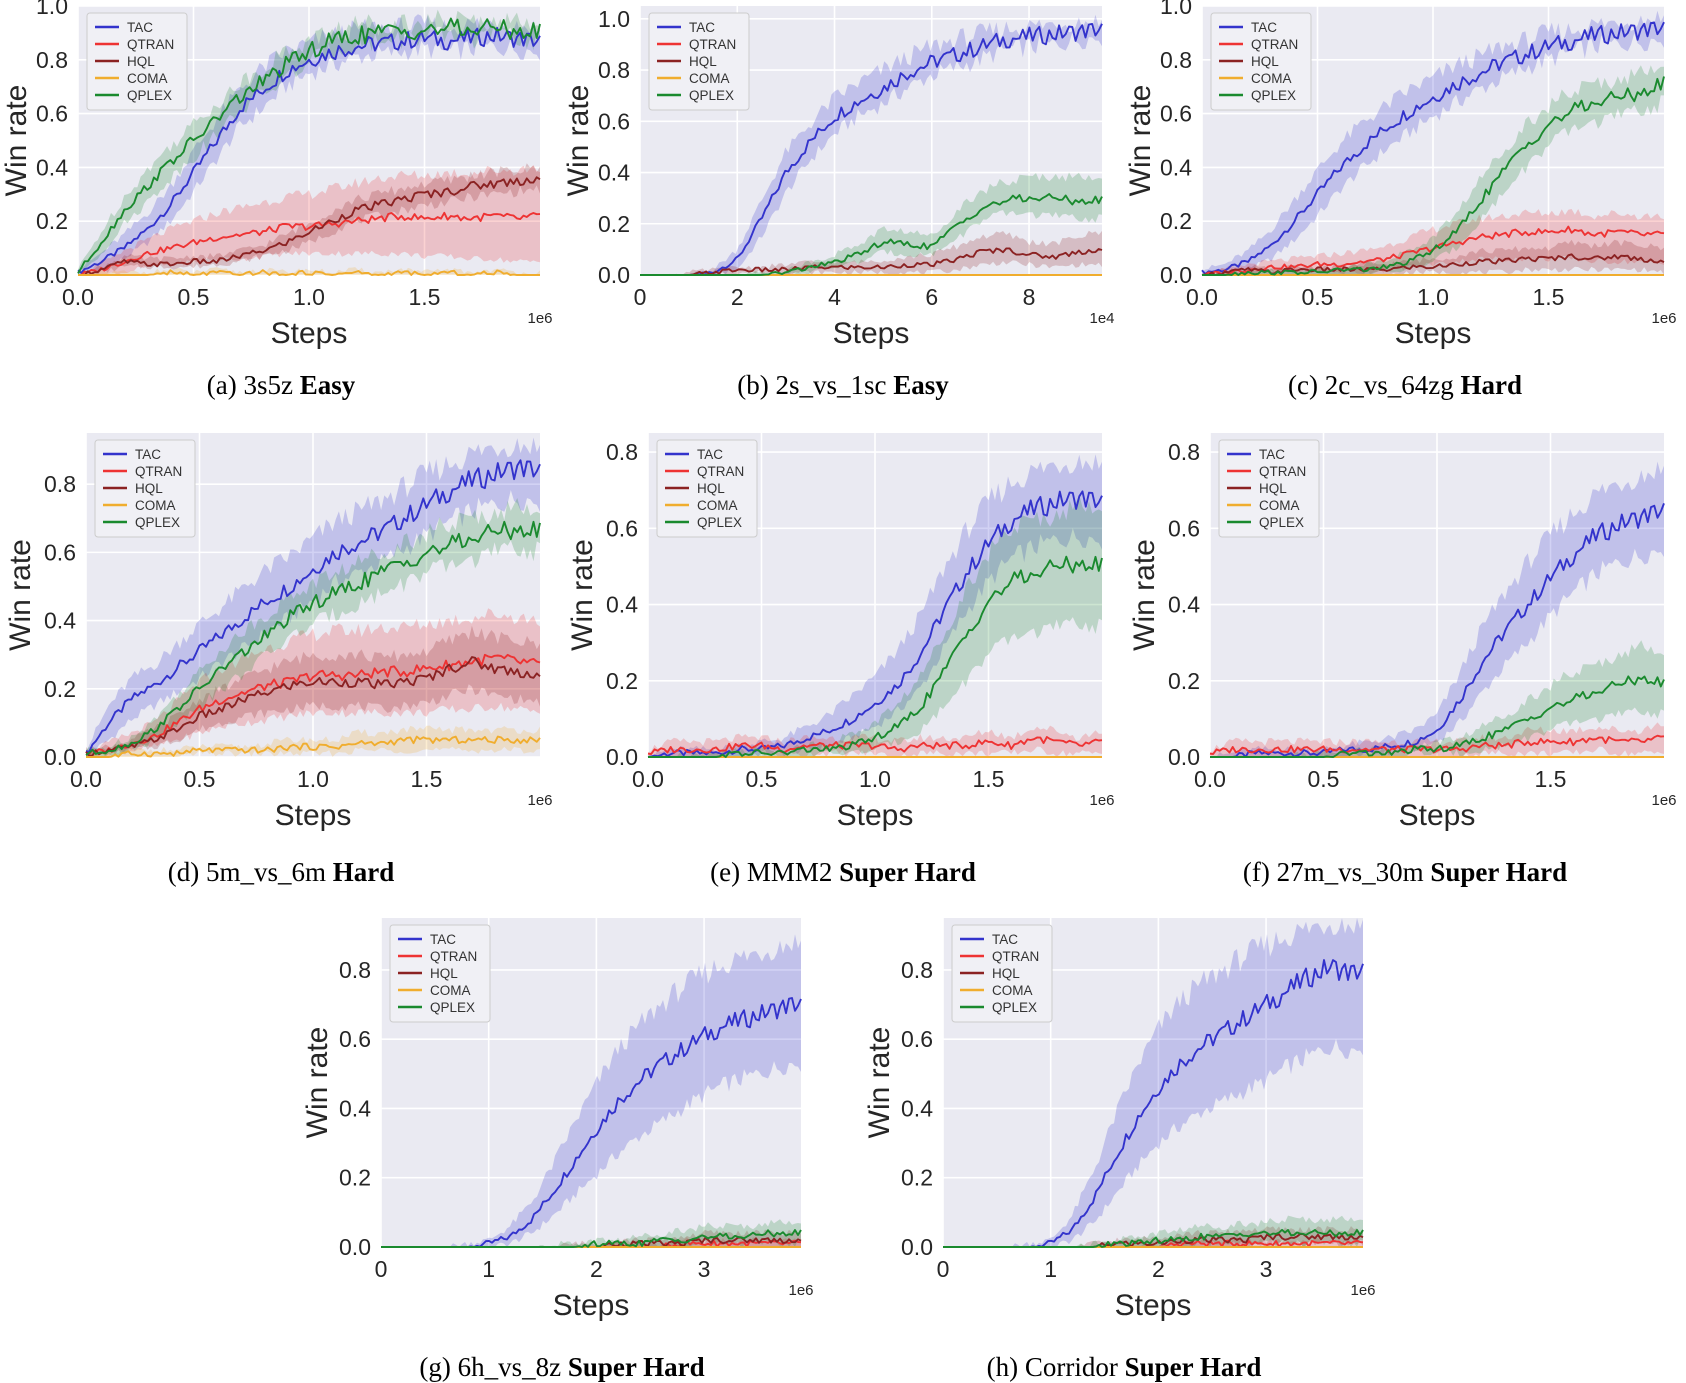 This screenshot has height=1383, width=1686. I want to click on x-tick-label: 4, so click(834, 297).